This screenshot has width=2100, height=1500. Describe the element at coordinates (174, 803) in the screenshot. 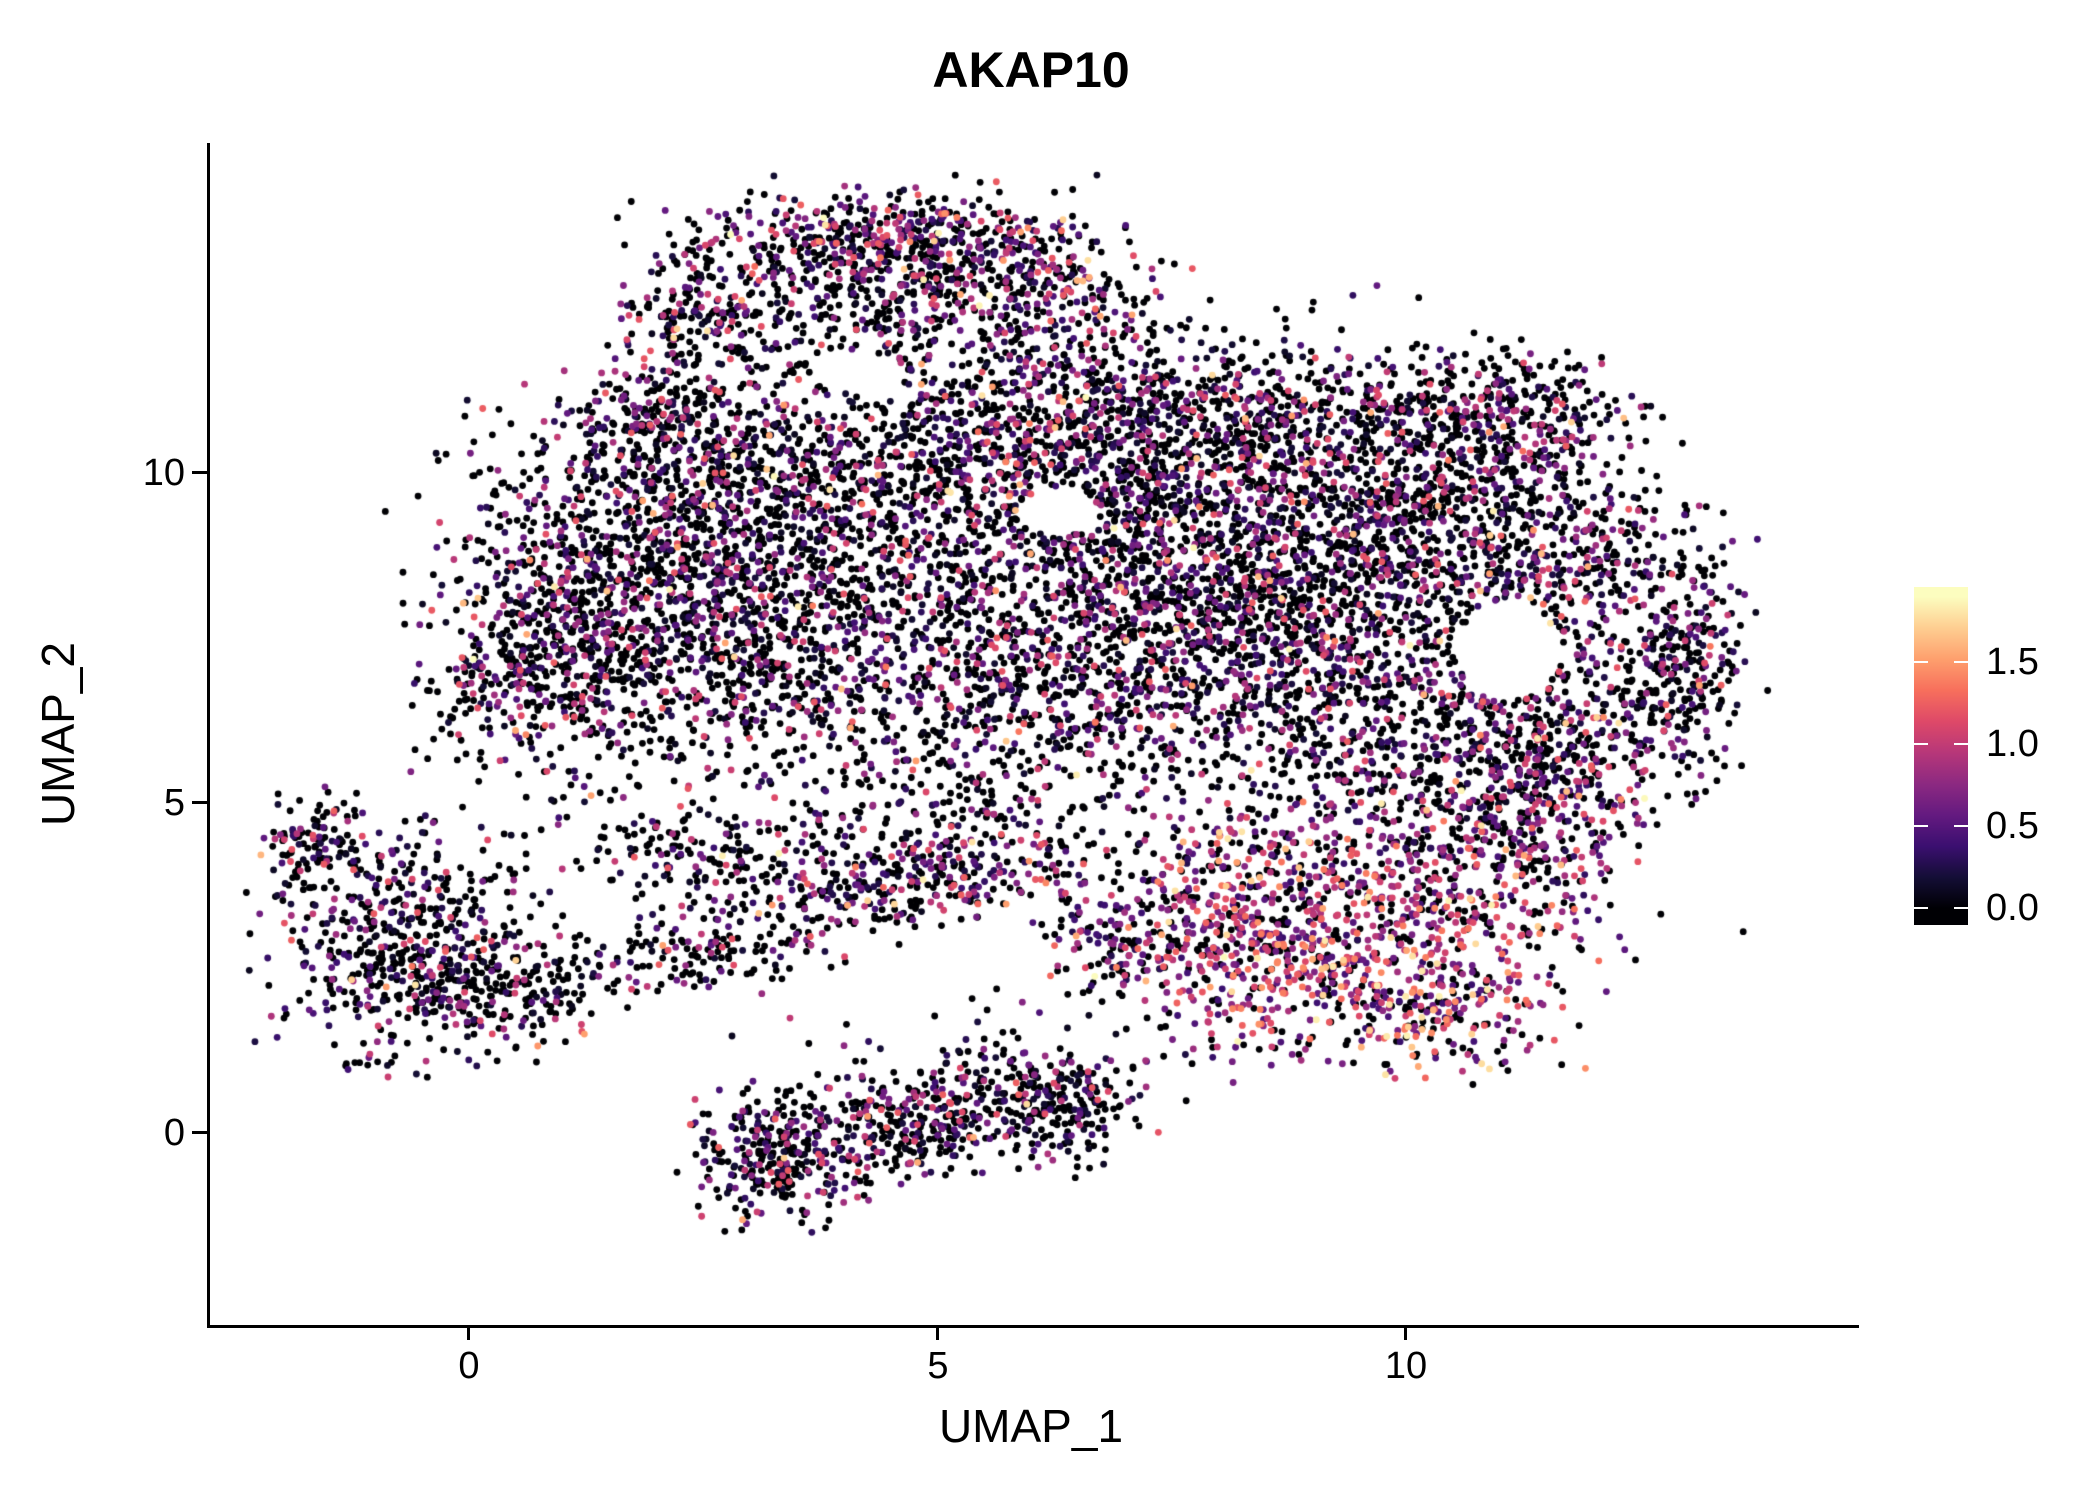

I see `y-tick-label: 5` at that location.